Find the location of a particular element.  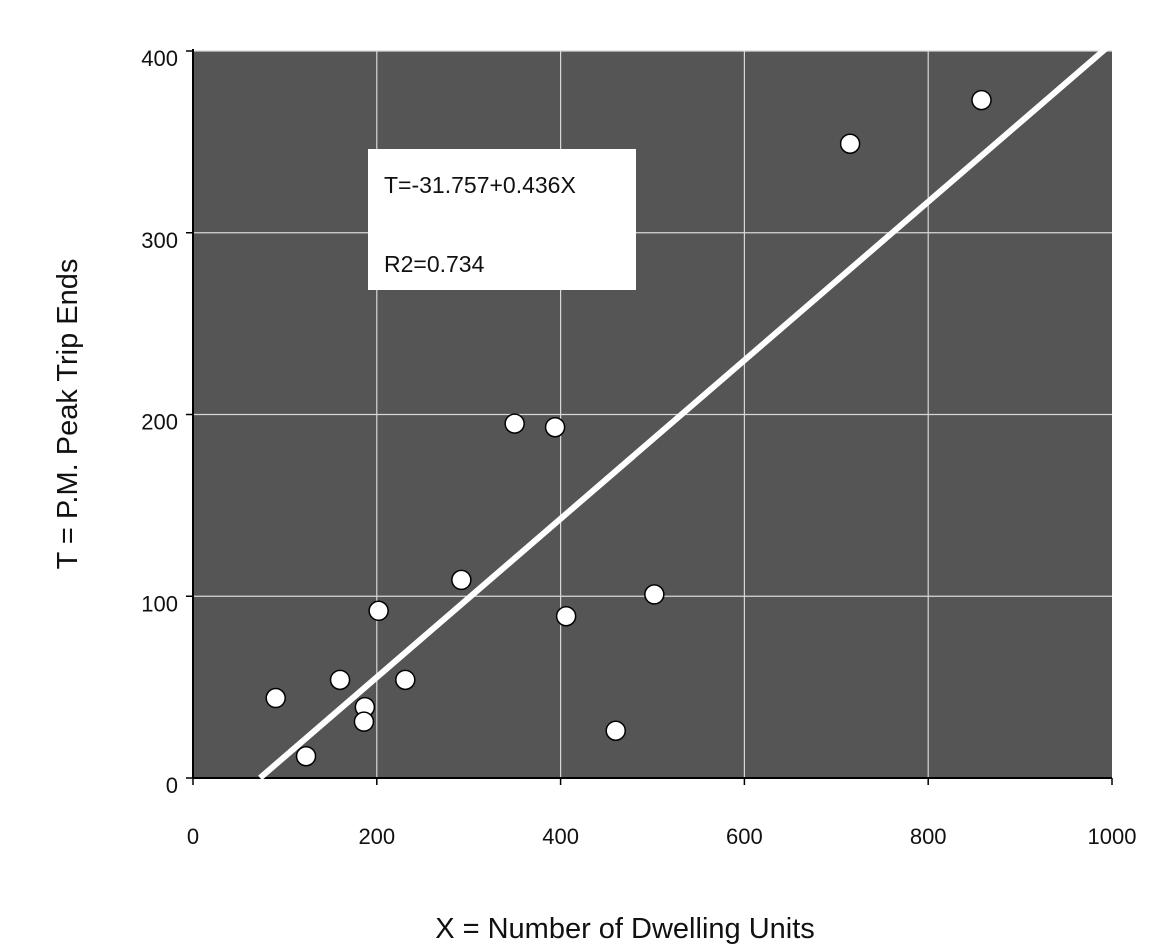

y-axis-title: T = P.M. Peak Trip Ends is located at coordinates (68, 414).